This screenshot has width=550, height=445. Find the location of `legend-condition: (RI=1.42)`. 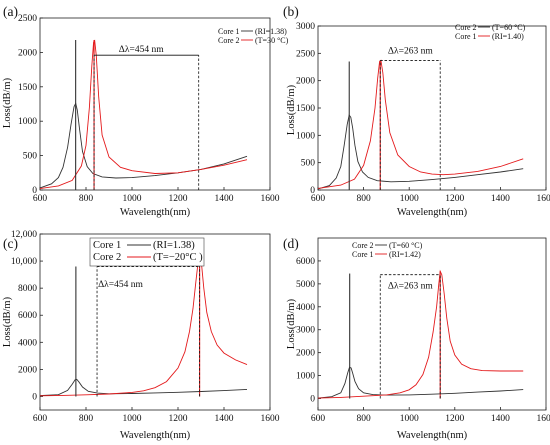

legend-condition: (RI=1.42) is located at coordinates (405, 254).